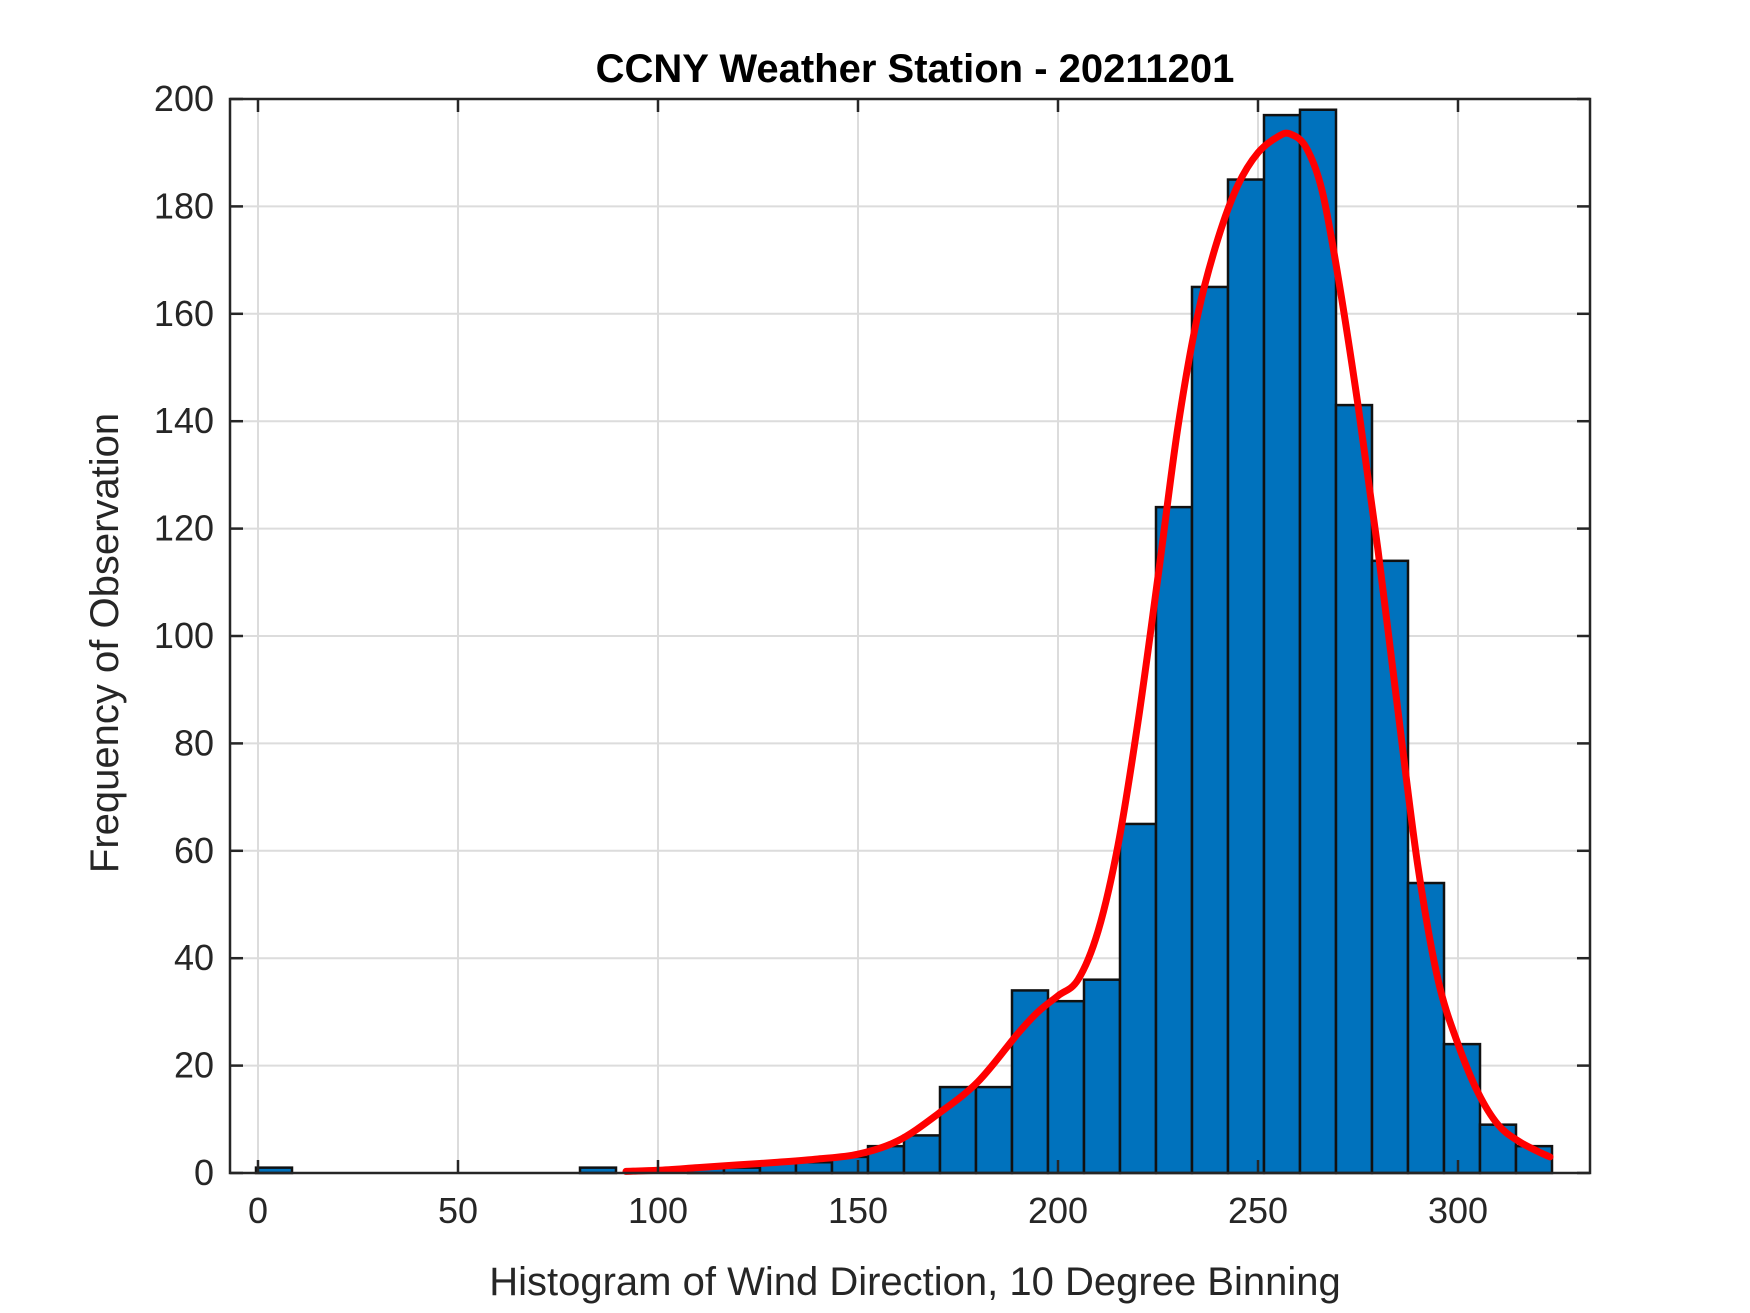  Describe the element at coordinates (915, 69) in the screenshot. I see `chart-title: CCNY Weather Station - 20211201` at that location.